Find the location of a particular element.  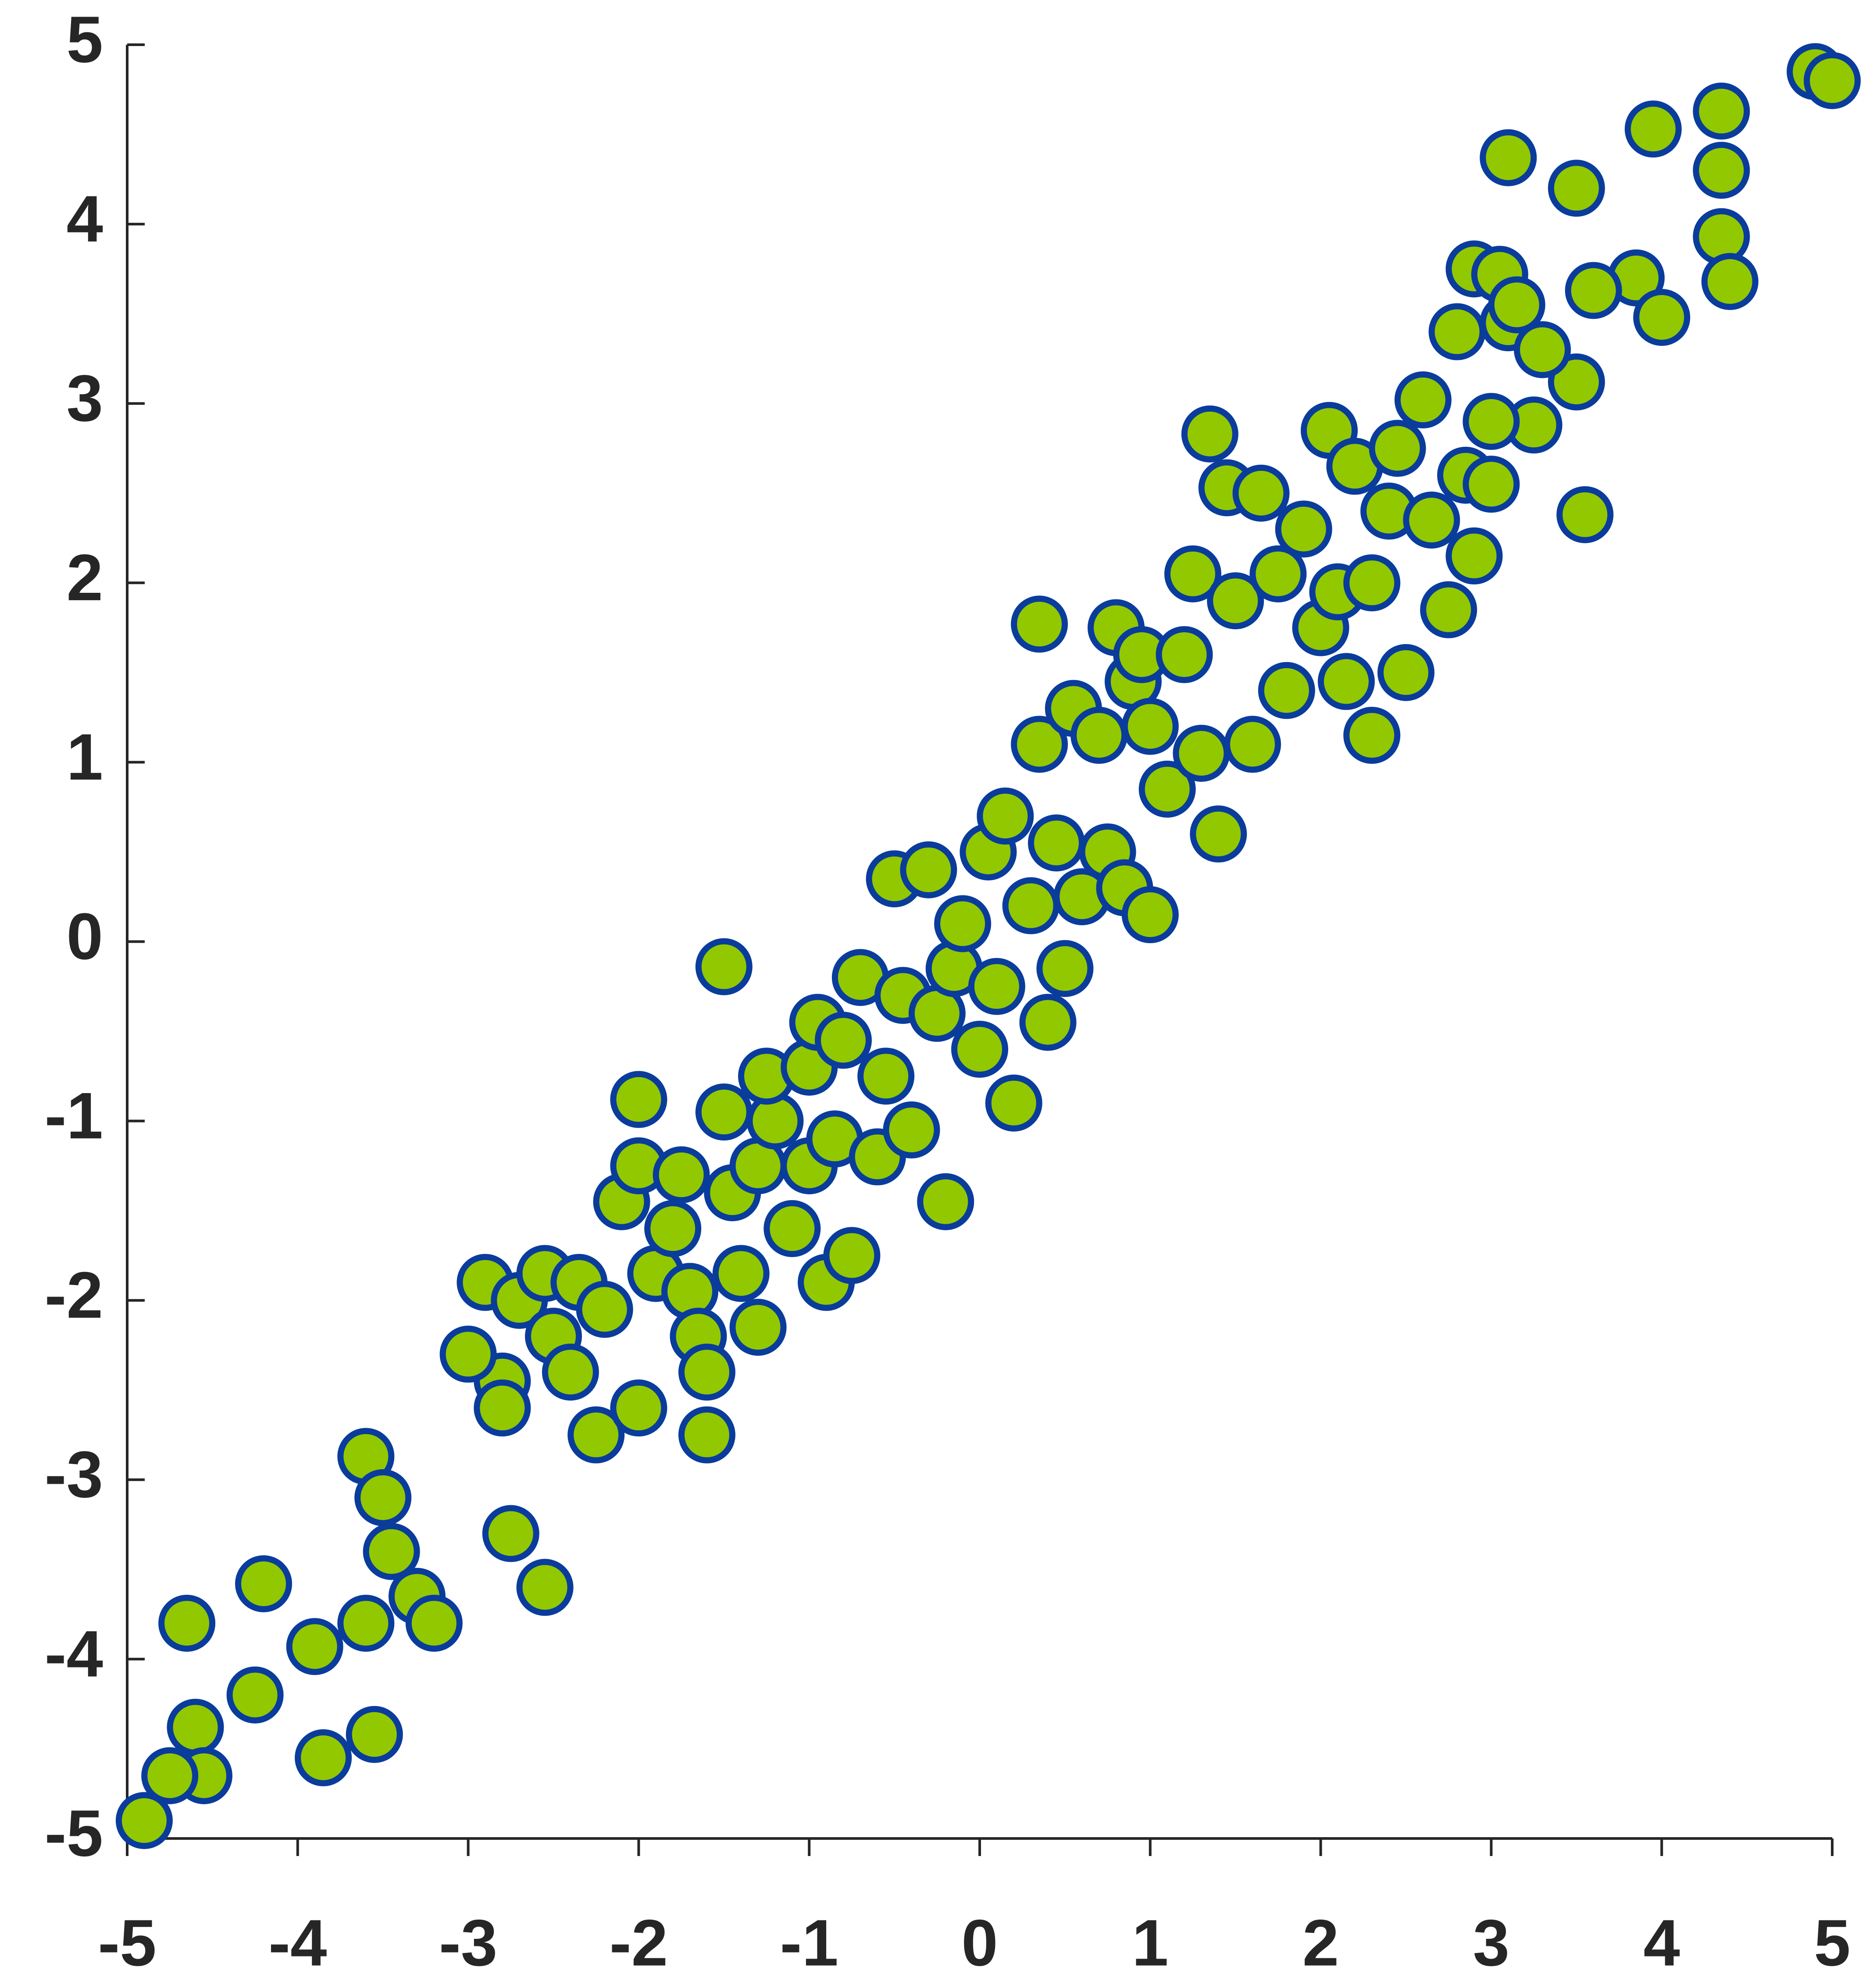

x-tick-label: 1 is located at coordinates (1150, 1943).